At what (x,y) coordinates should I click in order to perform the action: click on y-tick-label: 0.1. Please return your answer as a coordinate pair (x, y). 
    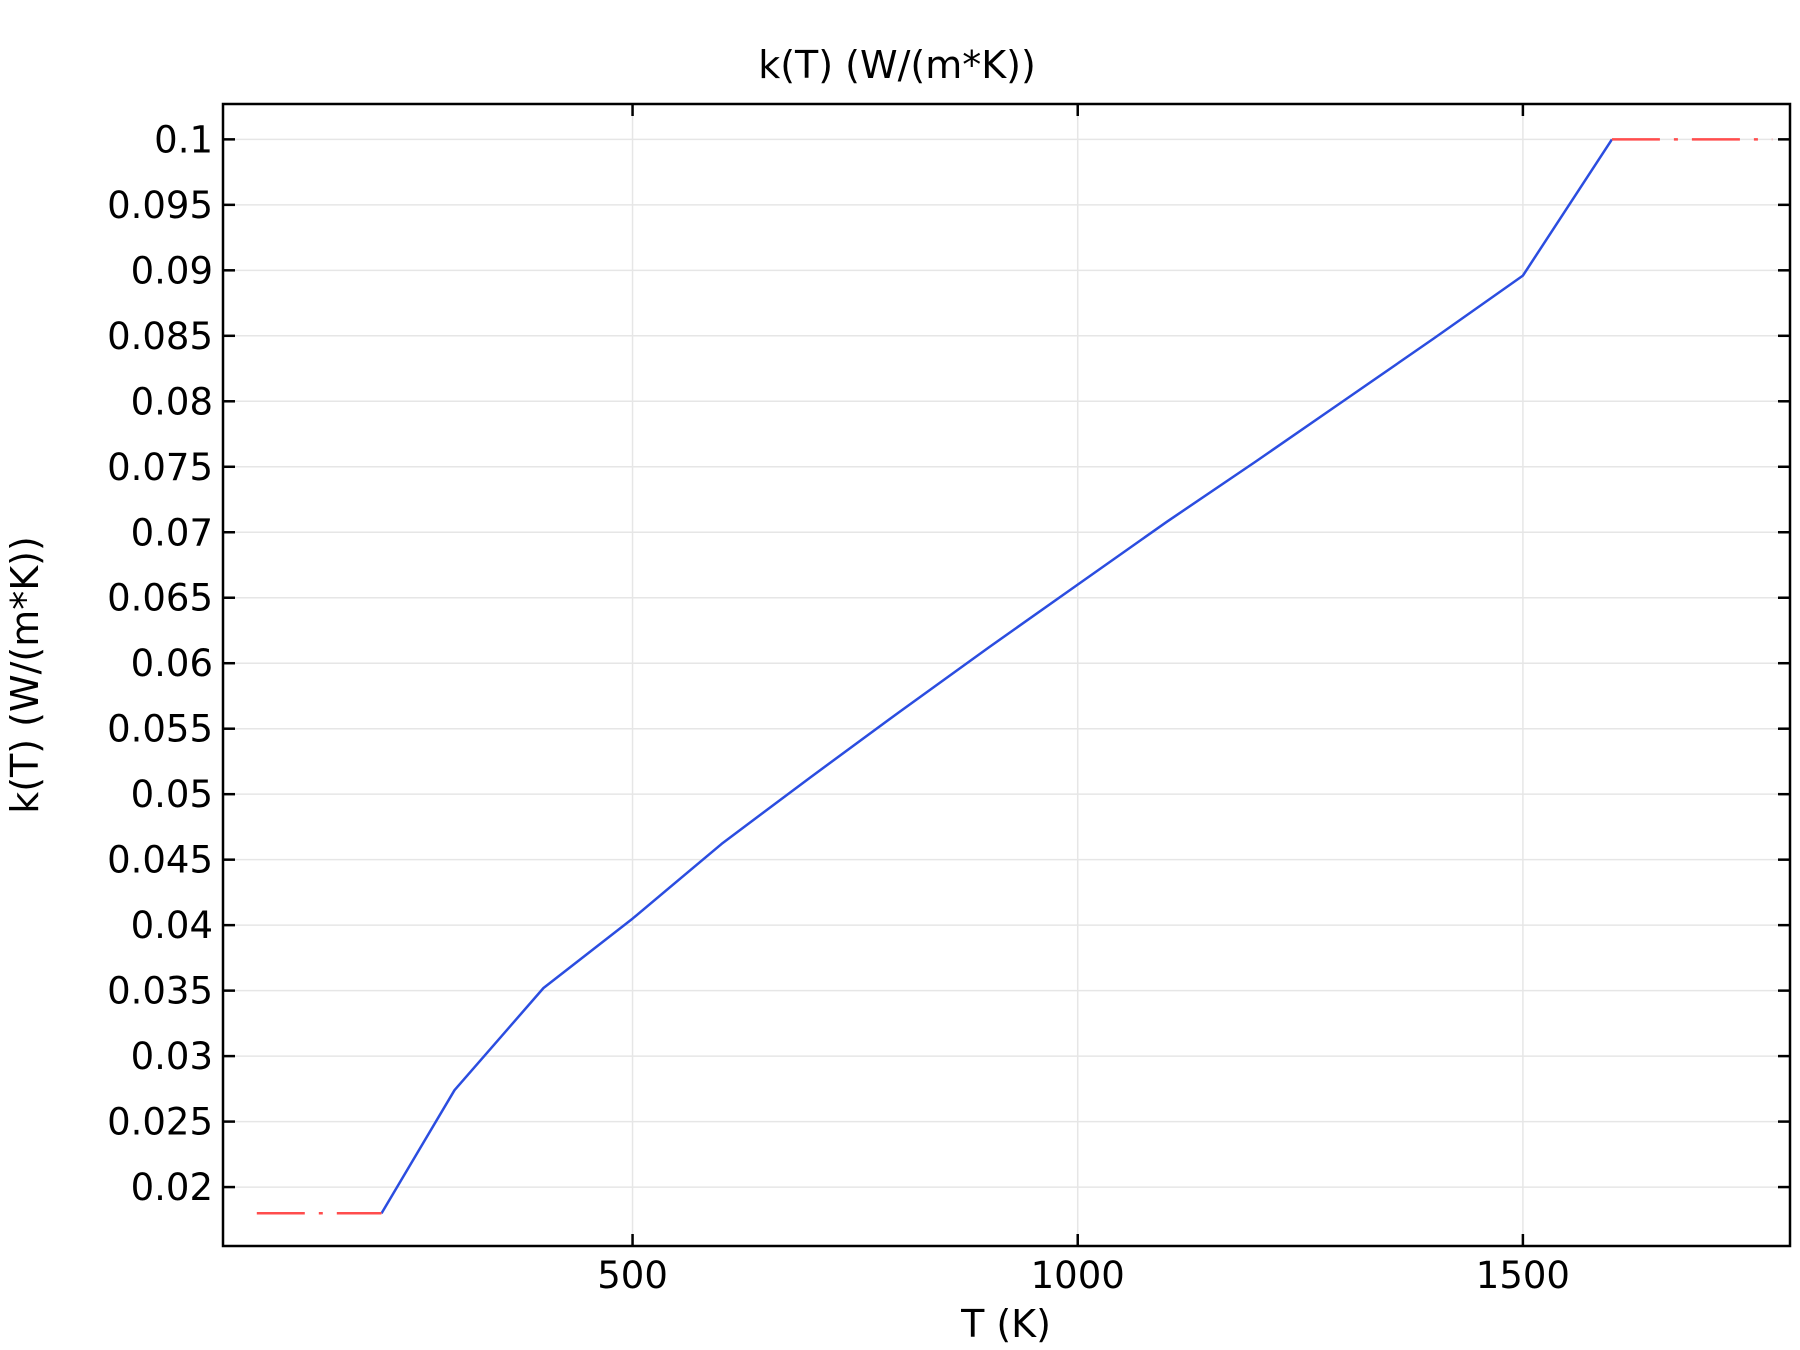
    Looking at the image, I should click on (183, 139).